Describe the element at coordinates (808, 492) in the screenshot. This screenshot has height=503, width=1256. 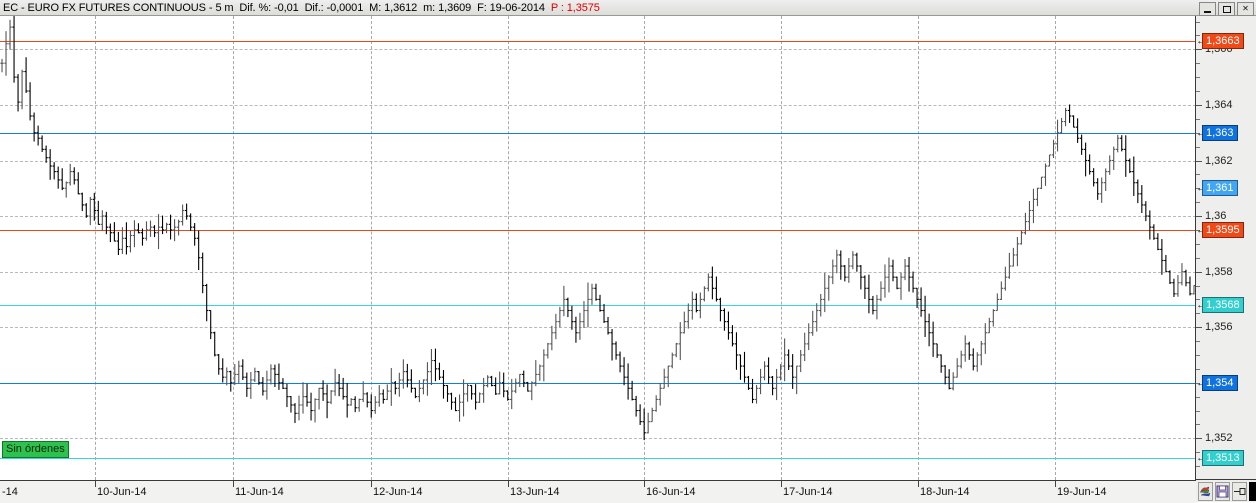
I see `date-axis-label: 17-Jun-14` at that location.